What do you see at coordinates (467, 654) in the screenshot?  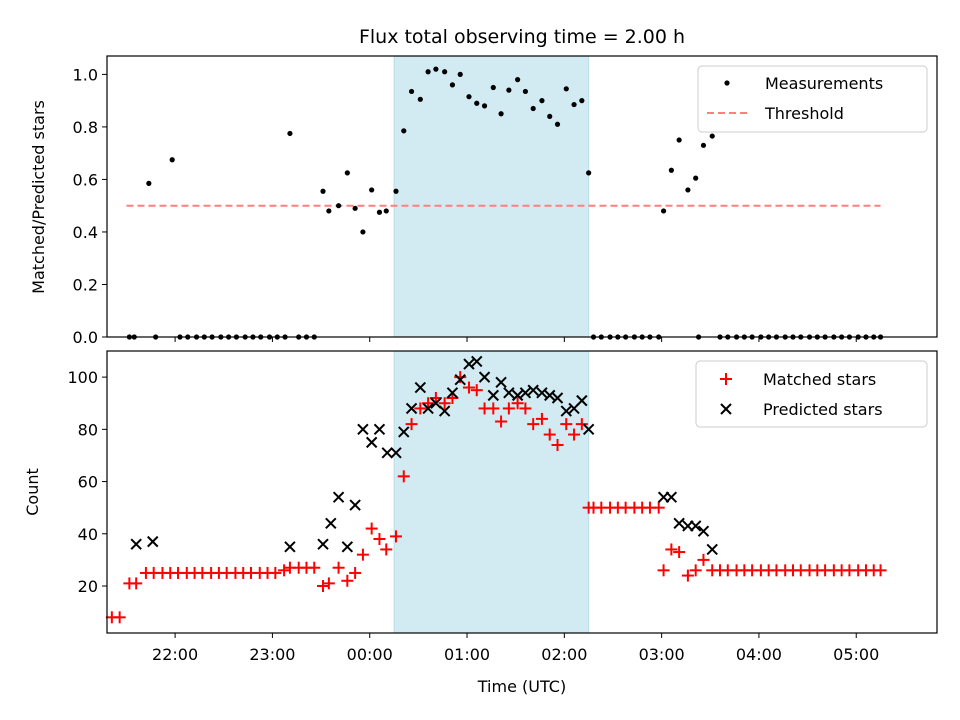 I see `x-tick-label: 01:00` at bounding box center [467, 654].